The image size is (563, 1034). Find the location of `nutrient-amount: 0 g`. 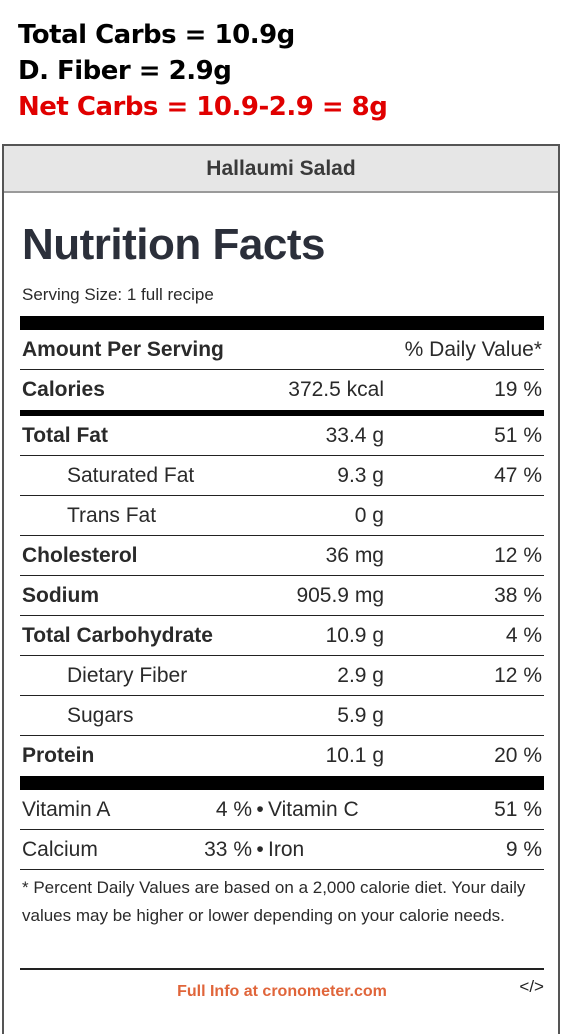

nutrient-amount: 0 g is located at coordinates (369, 515).